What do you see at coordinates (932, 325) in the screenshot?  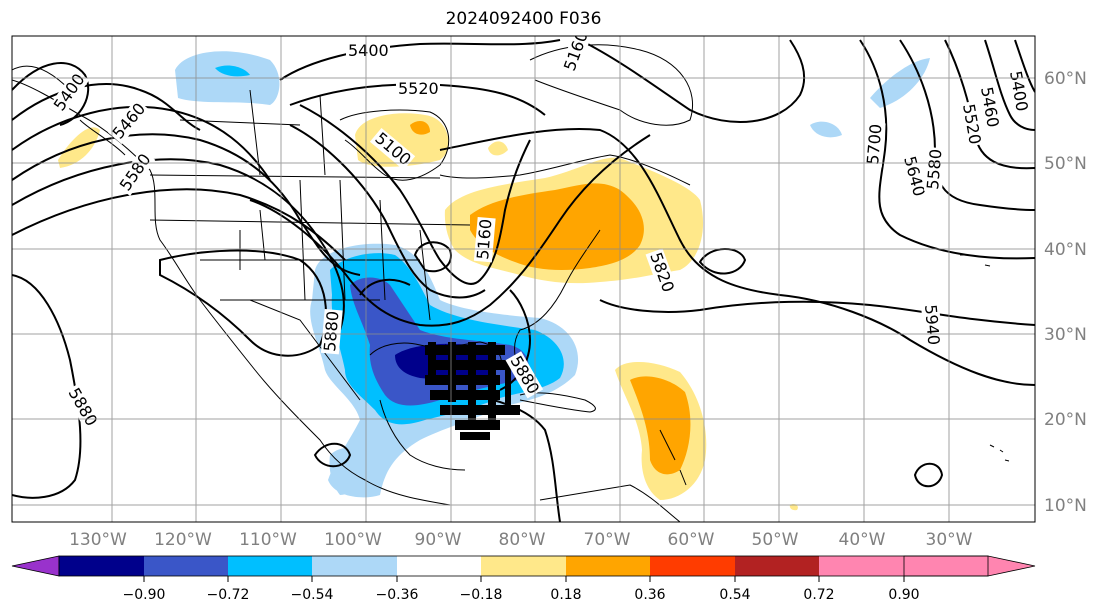 I see `contour-label: 5940` at bounding box center [932, 325].